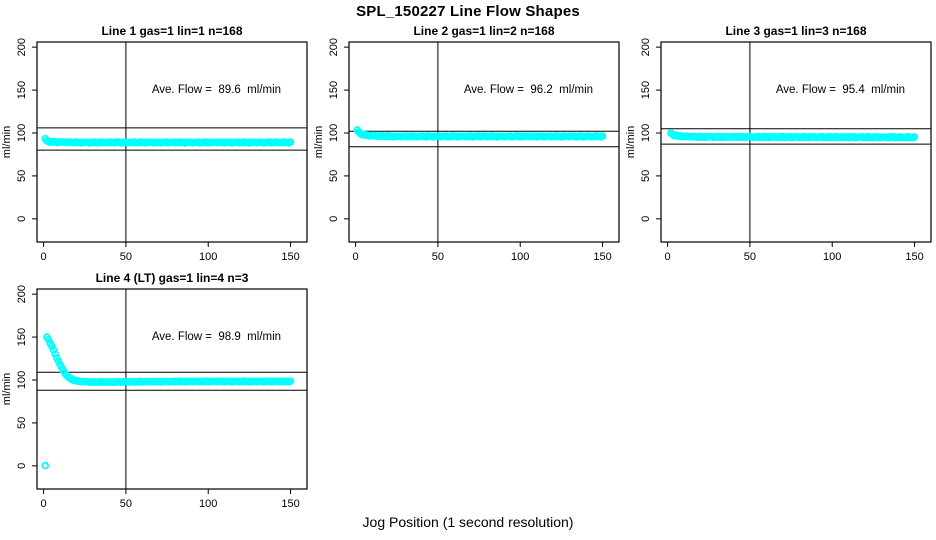 This screenshot has height=540, width=936. Describe the element at coordinates (172, 278) in the screenshot. I see `subplot-title: Line 4 (LT) gas=1 lin=4 n=3` at that location.